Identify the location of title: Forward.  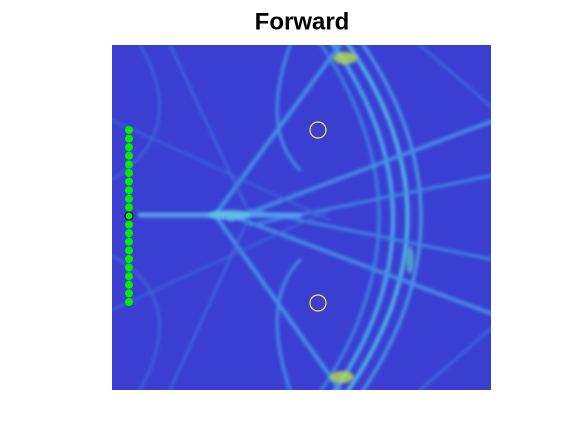
(302, 21).